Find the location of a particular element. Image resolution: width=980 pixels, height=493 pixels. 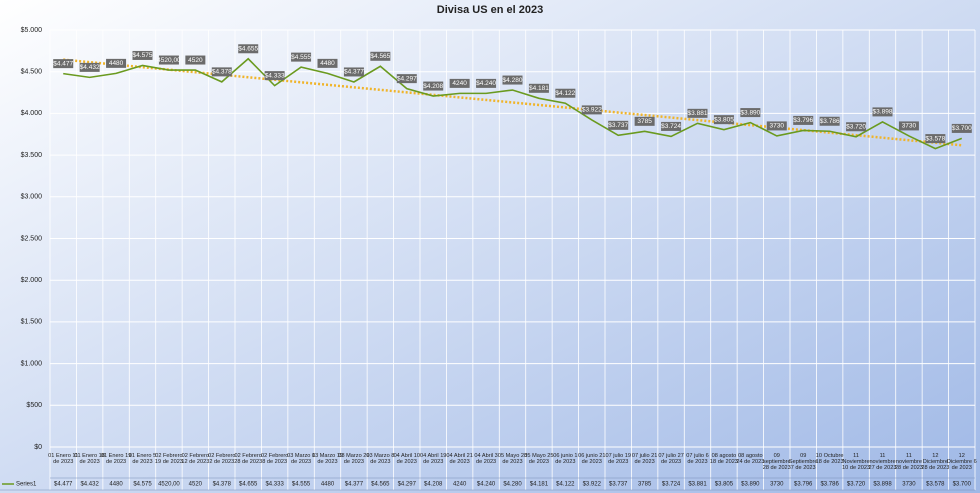

data-label: $4.565 is located at coordinates (380, 56).